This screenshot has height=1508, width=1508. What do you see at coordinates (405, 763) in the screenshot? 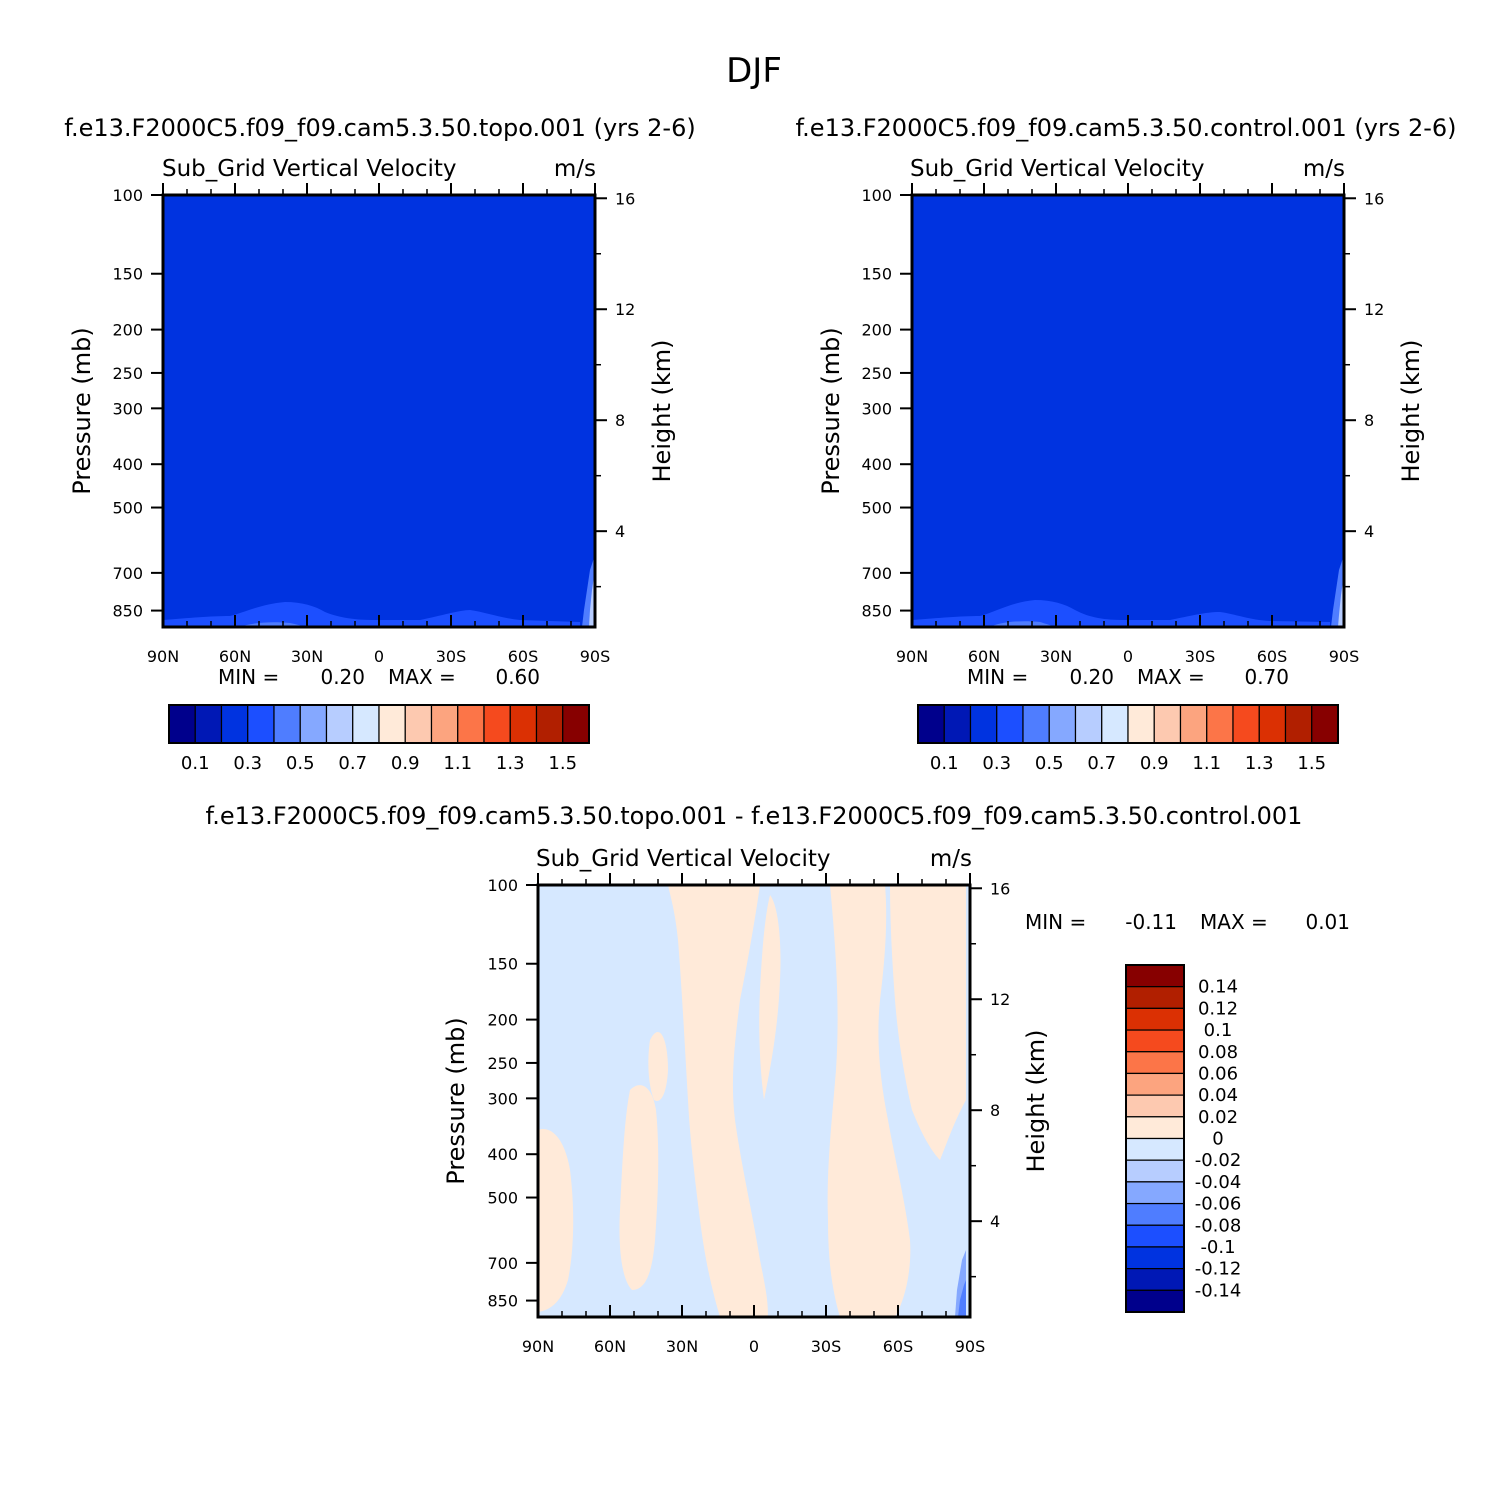
I see `topo-colorbar-label: 0.9` at bounding box center [405, 763].